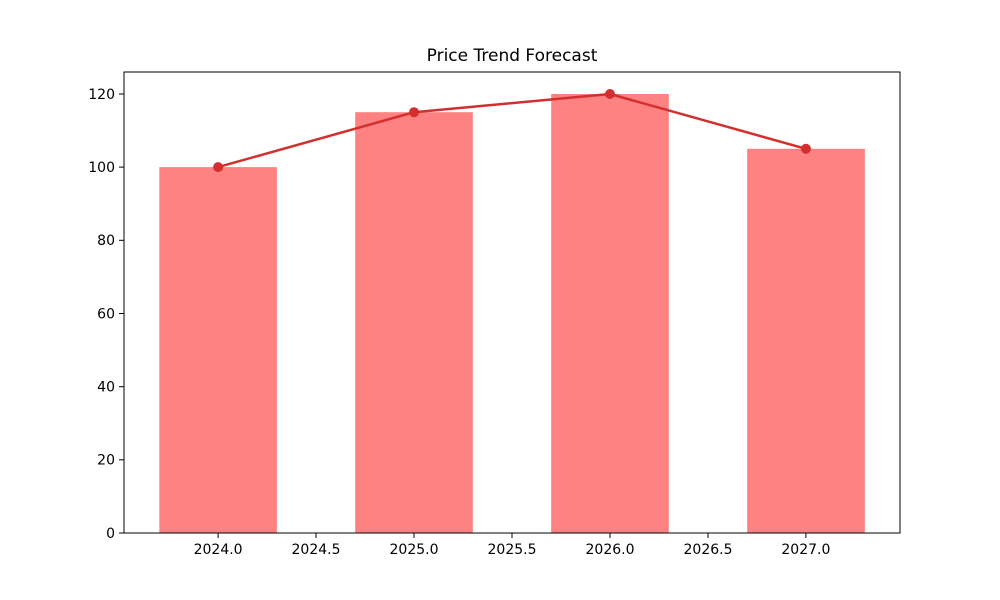 This screenshot has height=600, width=1000. What do you see at coordinates (106, 461) in the screenshot?
I see `y-tick-label: 20` at bounding box center [106, 461].